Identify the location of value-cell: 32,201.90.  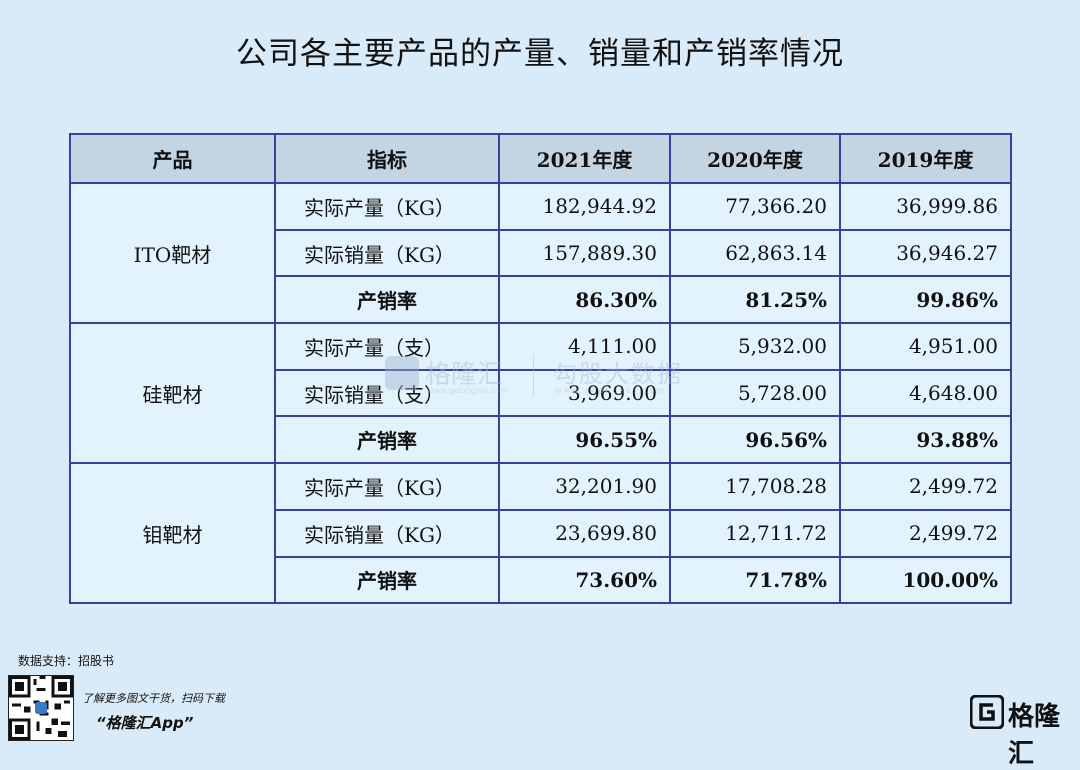
(584, 486).